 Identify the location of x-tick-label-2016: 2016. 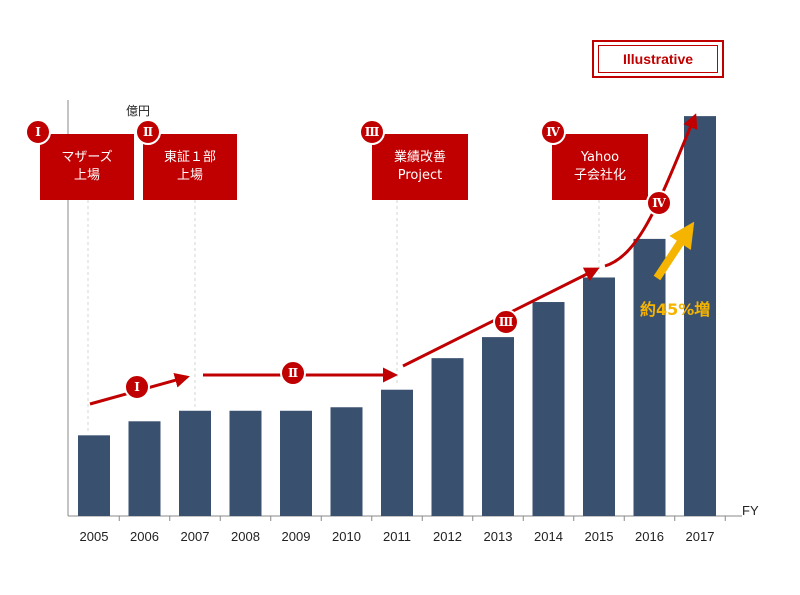
(649, 536).